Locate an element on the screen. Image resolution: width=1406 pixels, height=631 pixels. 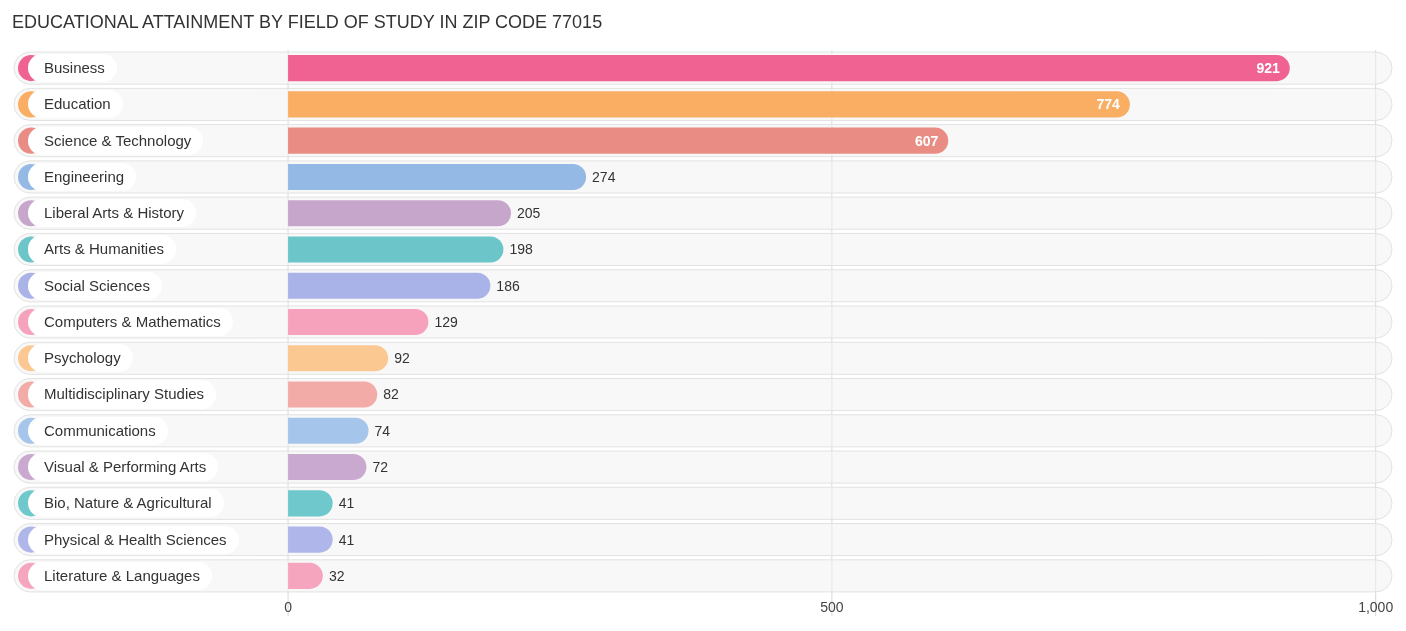
data-label: 607 is located at coordinates (926, 140).